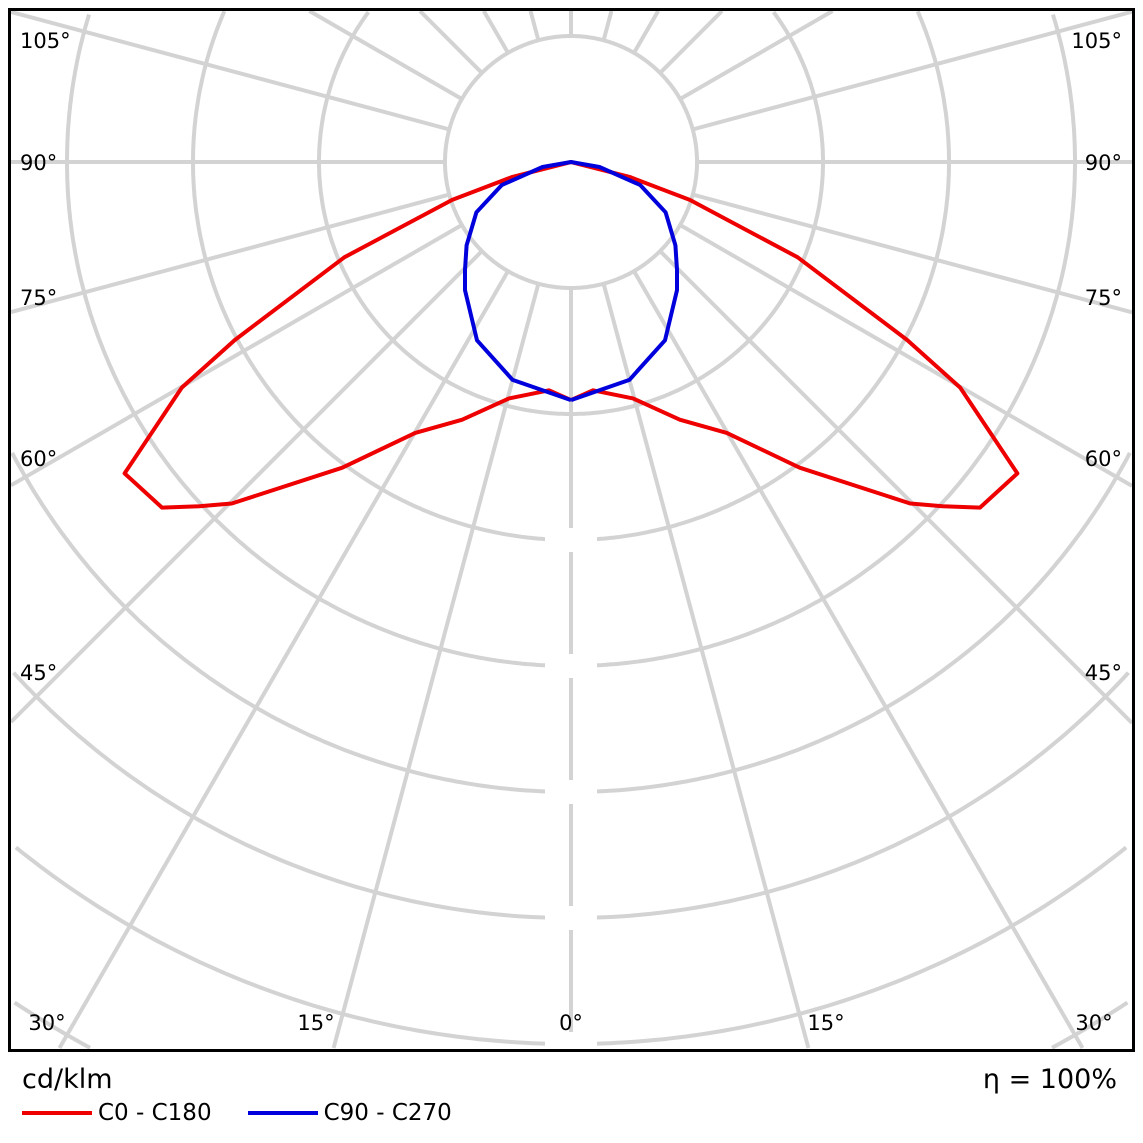 The width and height of the screenshot is (1143, 1143). I want to click on label-bottom-15-left: 15°, so click(315, 1023).